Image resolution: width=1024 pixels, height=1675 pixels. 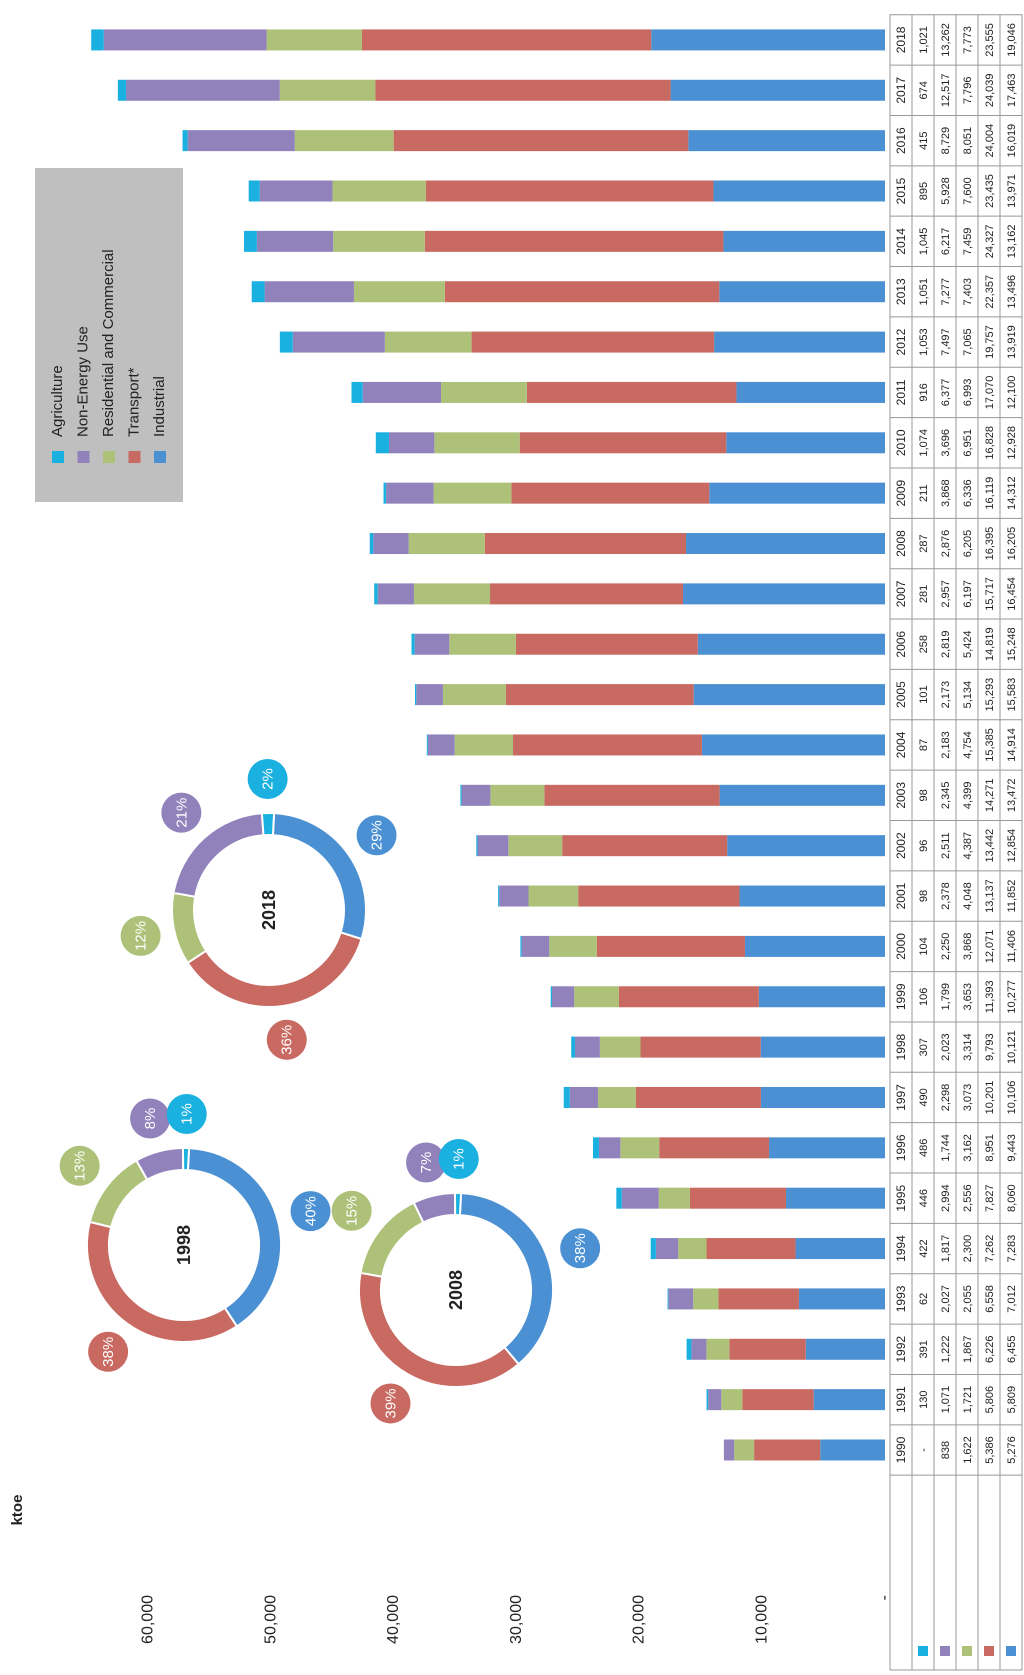 I want to click on table-cell: 8,951, so click(x=990, y=1148).